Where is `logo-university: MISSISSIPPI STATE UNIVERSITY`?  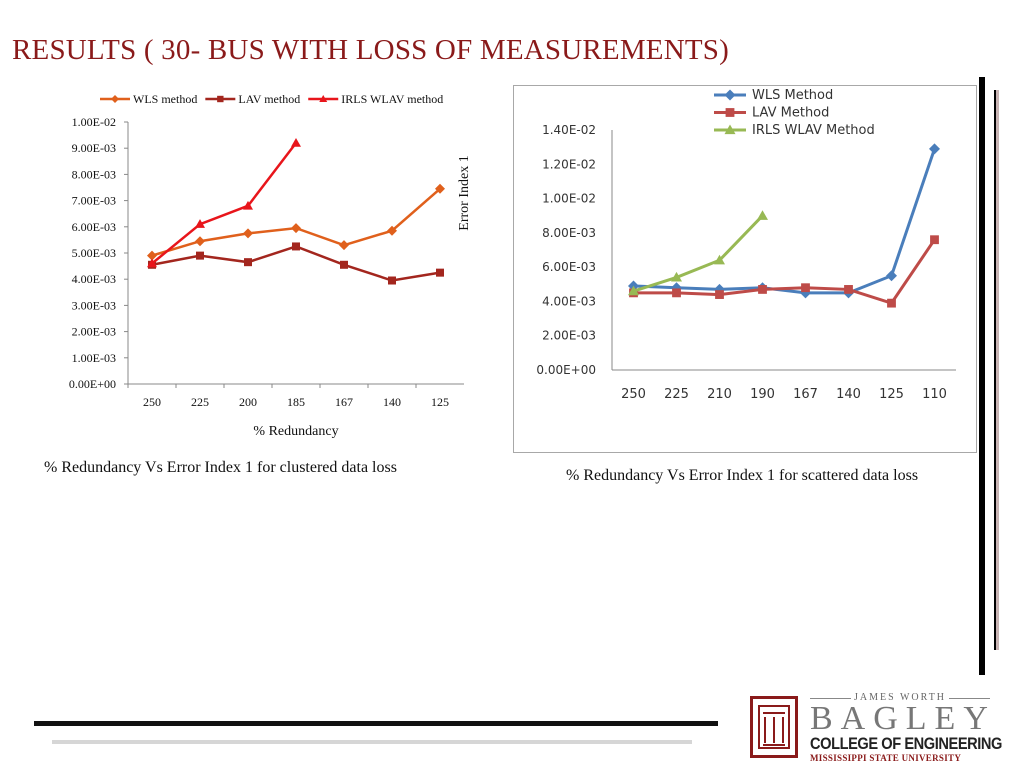
logo-university: MISSISSIPPI STATE UNIVERSITY is located at coordinates (886, 758).